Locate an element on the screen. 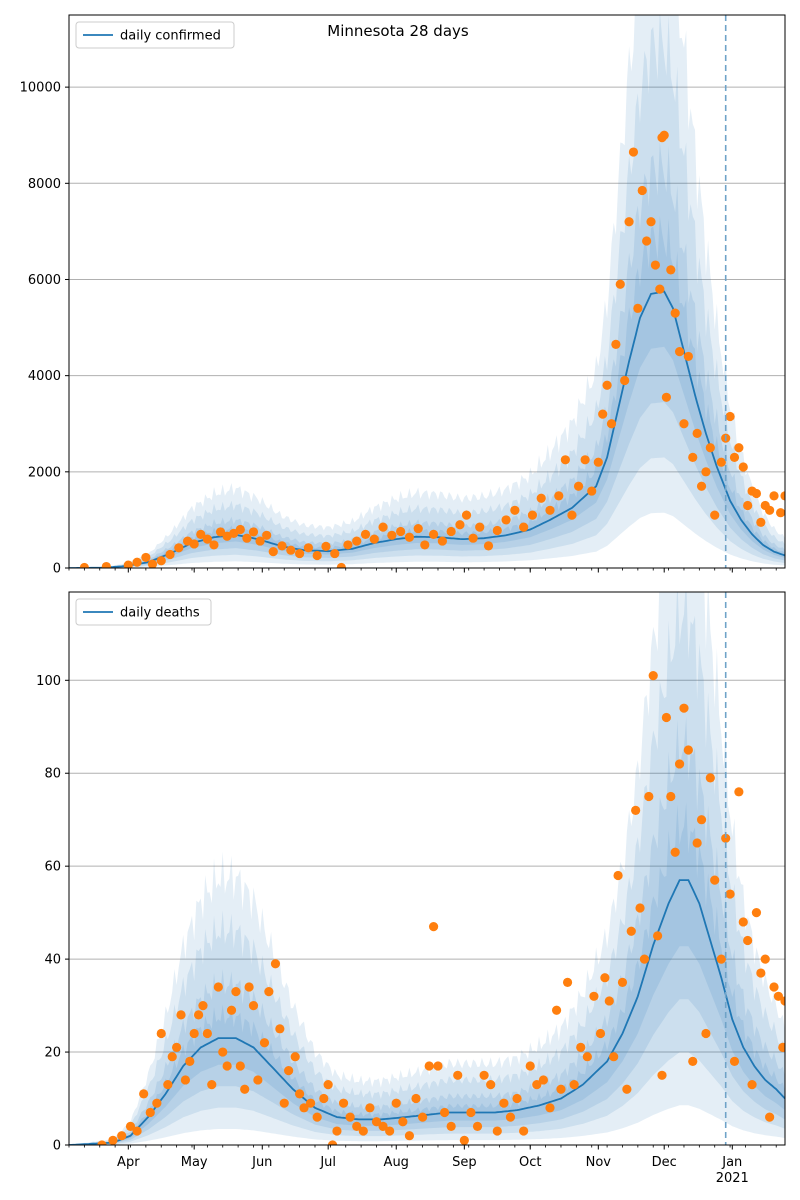  x-tick-label: Jul is located at coordinates (327, 1162).